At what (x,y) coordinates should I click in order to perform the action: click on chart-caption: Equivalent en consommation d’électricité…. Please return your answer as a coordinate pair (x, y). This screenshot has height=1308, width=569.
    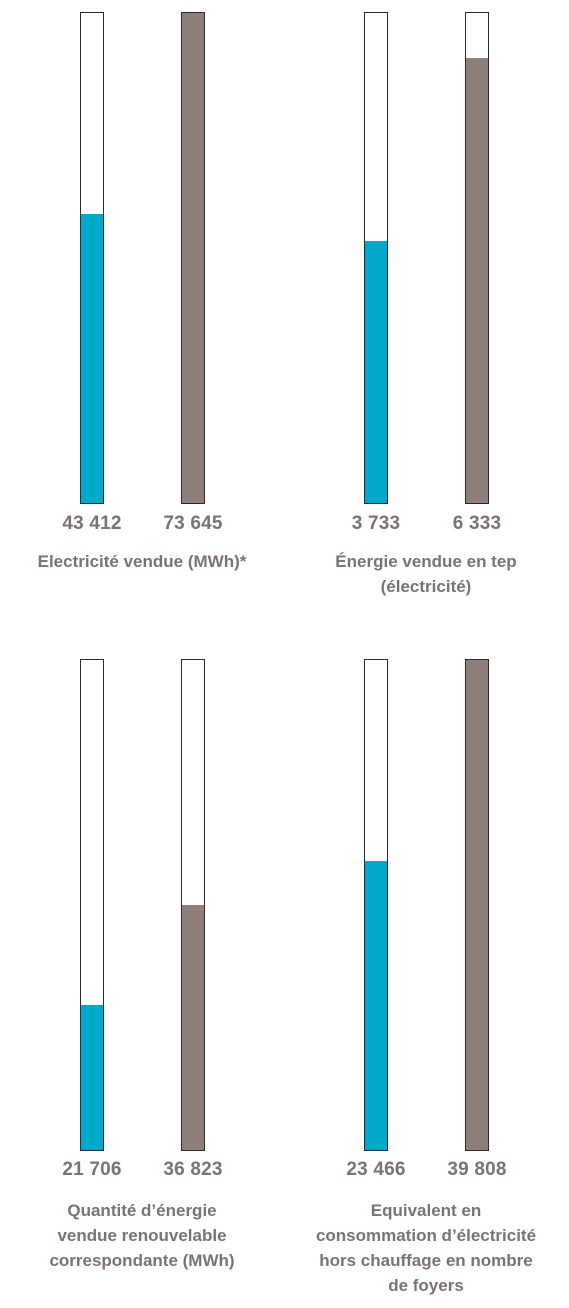
    Looking at the image, I should click on (426, 1248).